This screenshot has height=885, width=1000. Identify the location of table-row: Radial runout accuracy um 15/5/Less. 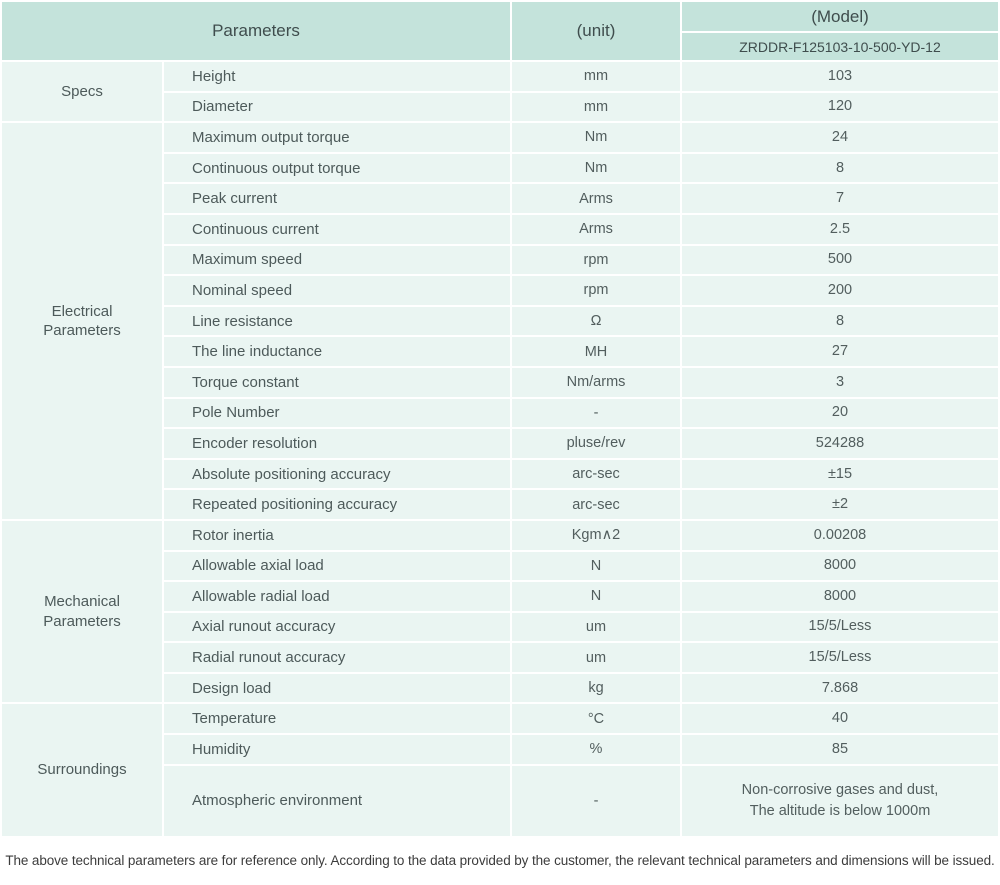
(500, 657).